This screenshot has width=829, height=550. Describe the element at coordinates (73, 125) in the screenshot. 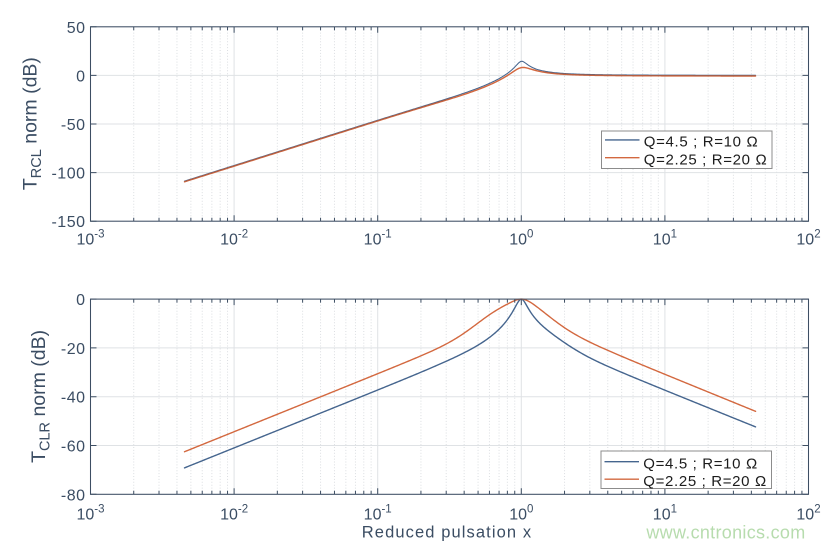

I see `svg-text: -50` at that location.